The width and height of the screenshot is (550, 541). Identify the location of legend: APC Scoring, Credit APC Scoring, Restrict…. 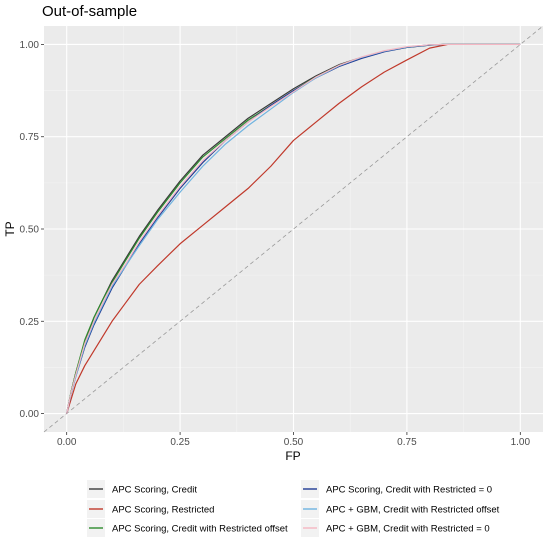
(293, 508).